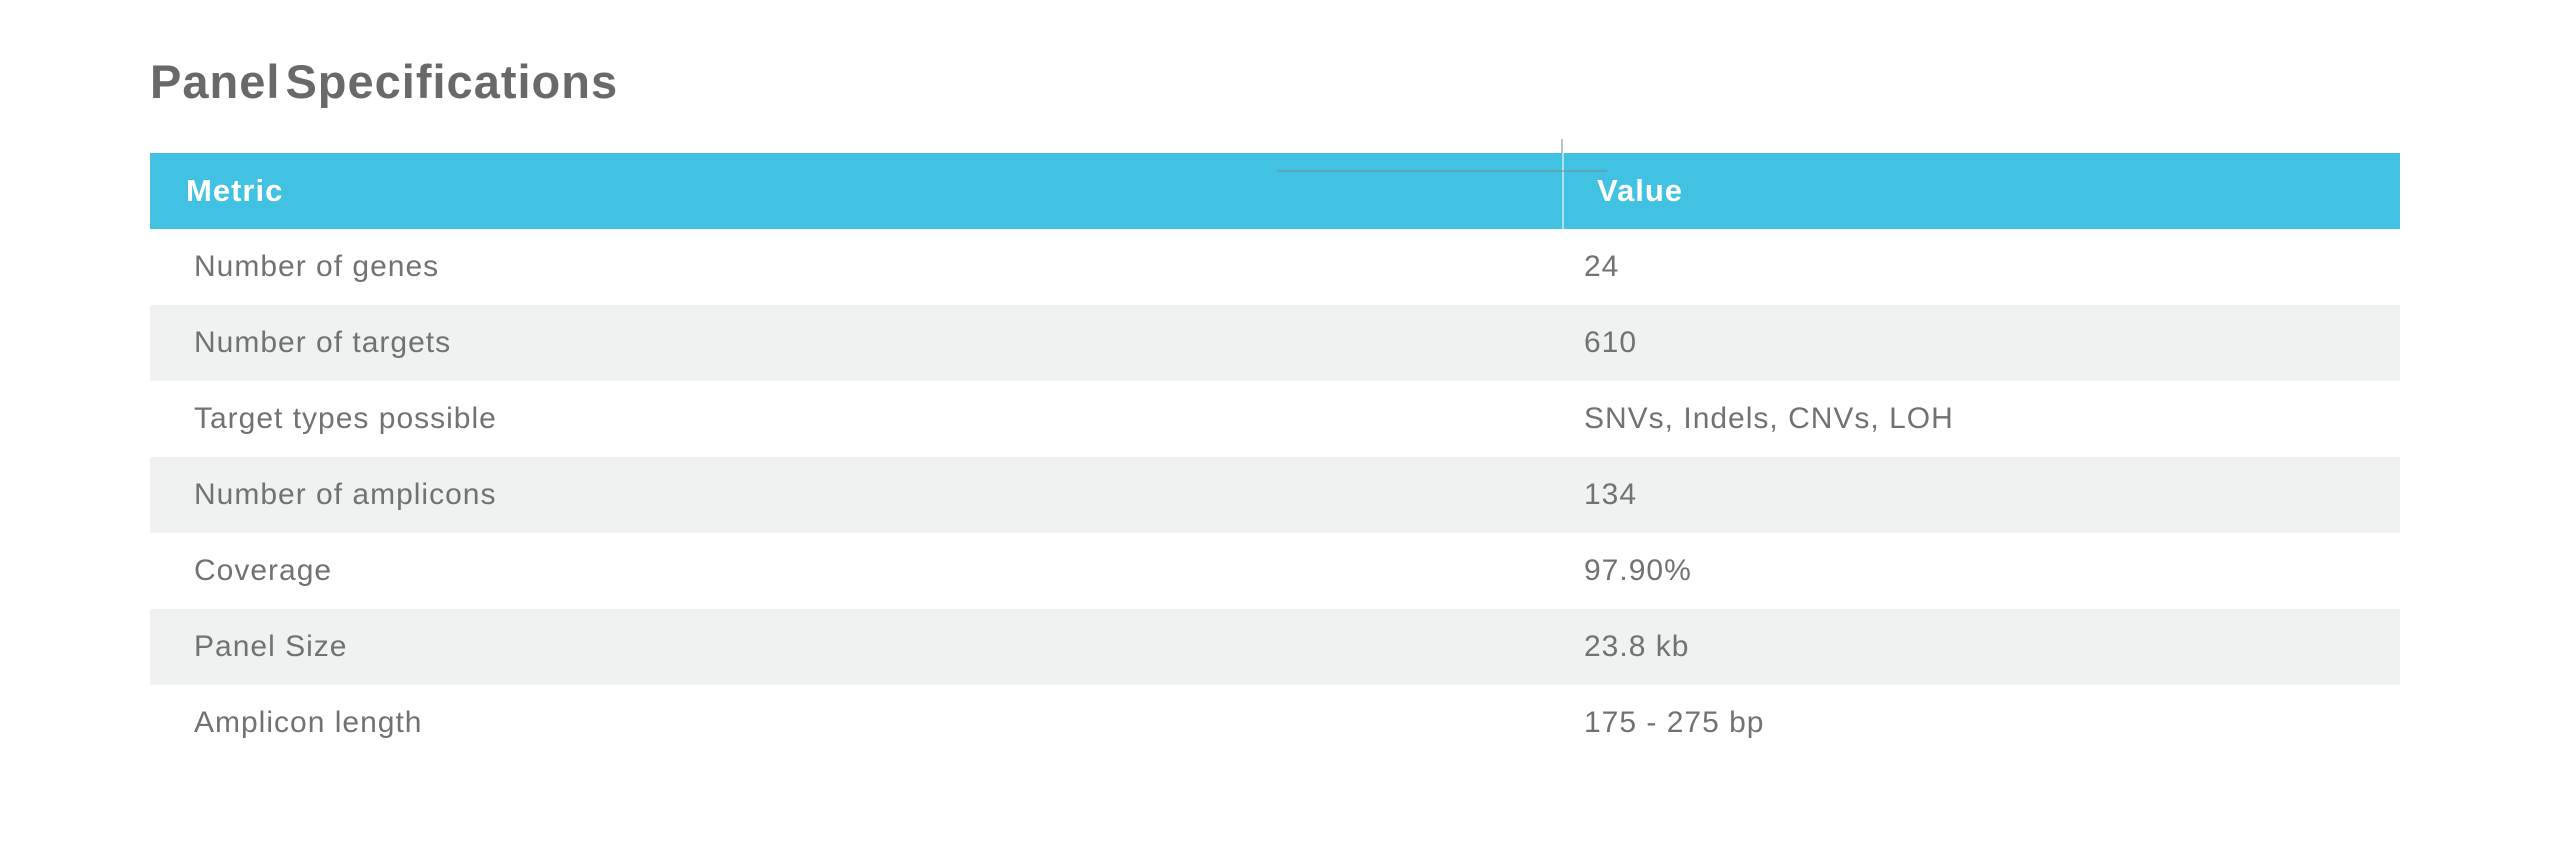 The image size is (2551, 843). What do you see at coordinates (308, 722) in the screenshot?
I see `metric-cell: Amplicon length` at bounding box center [308, 722].